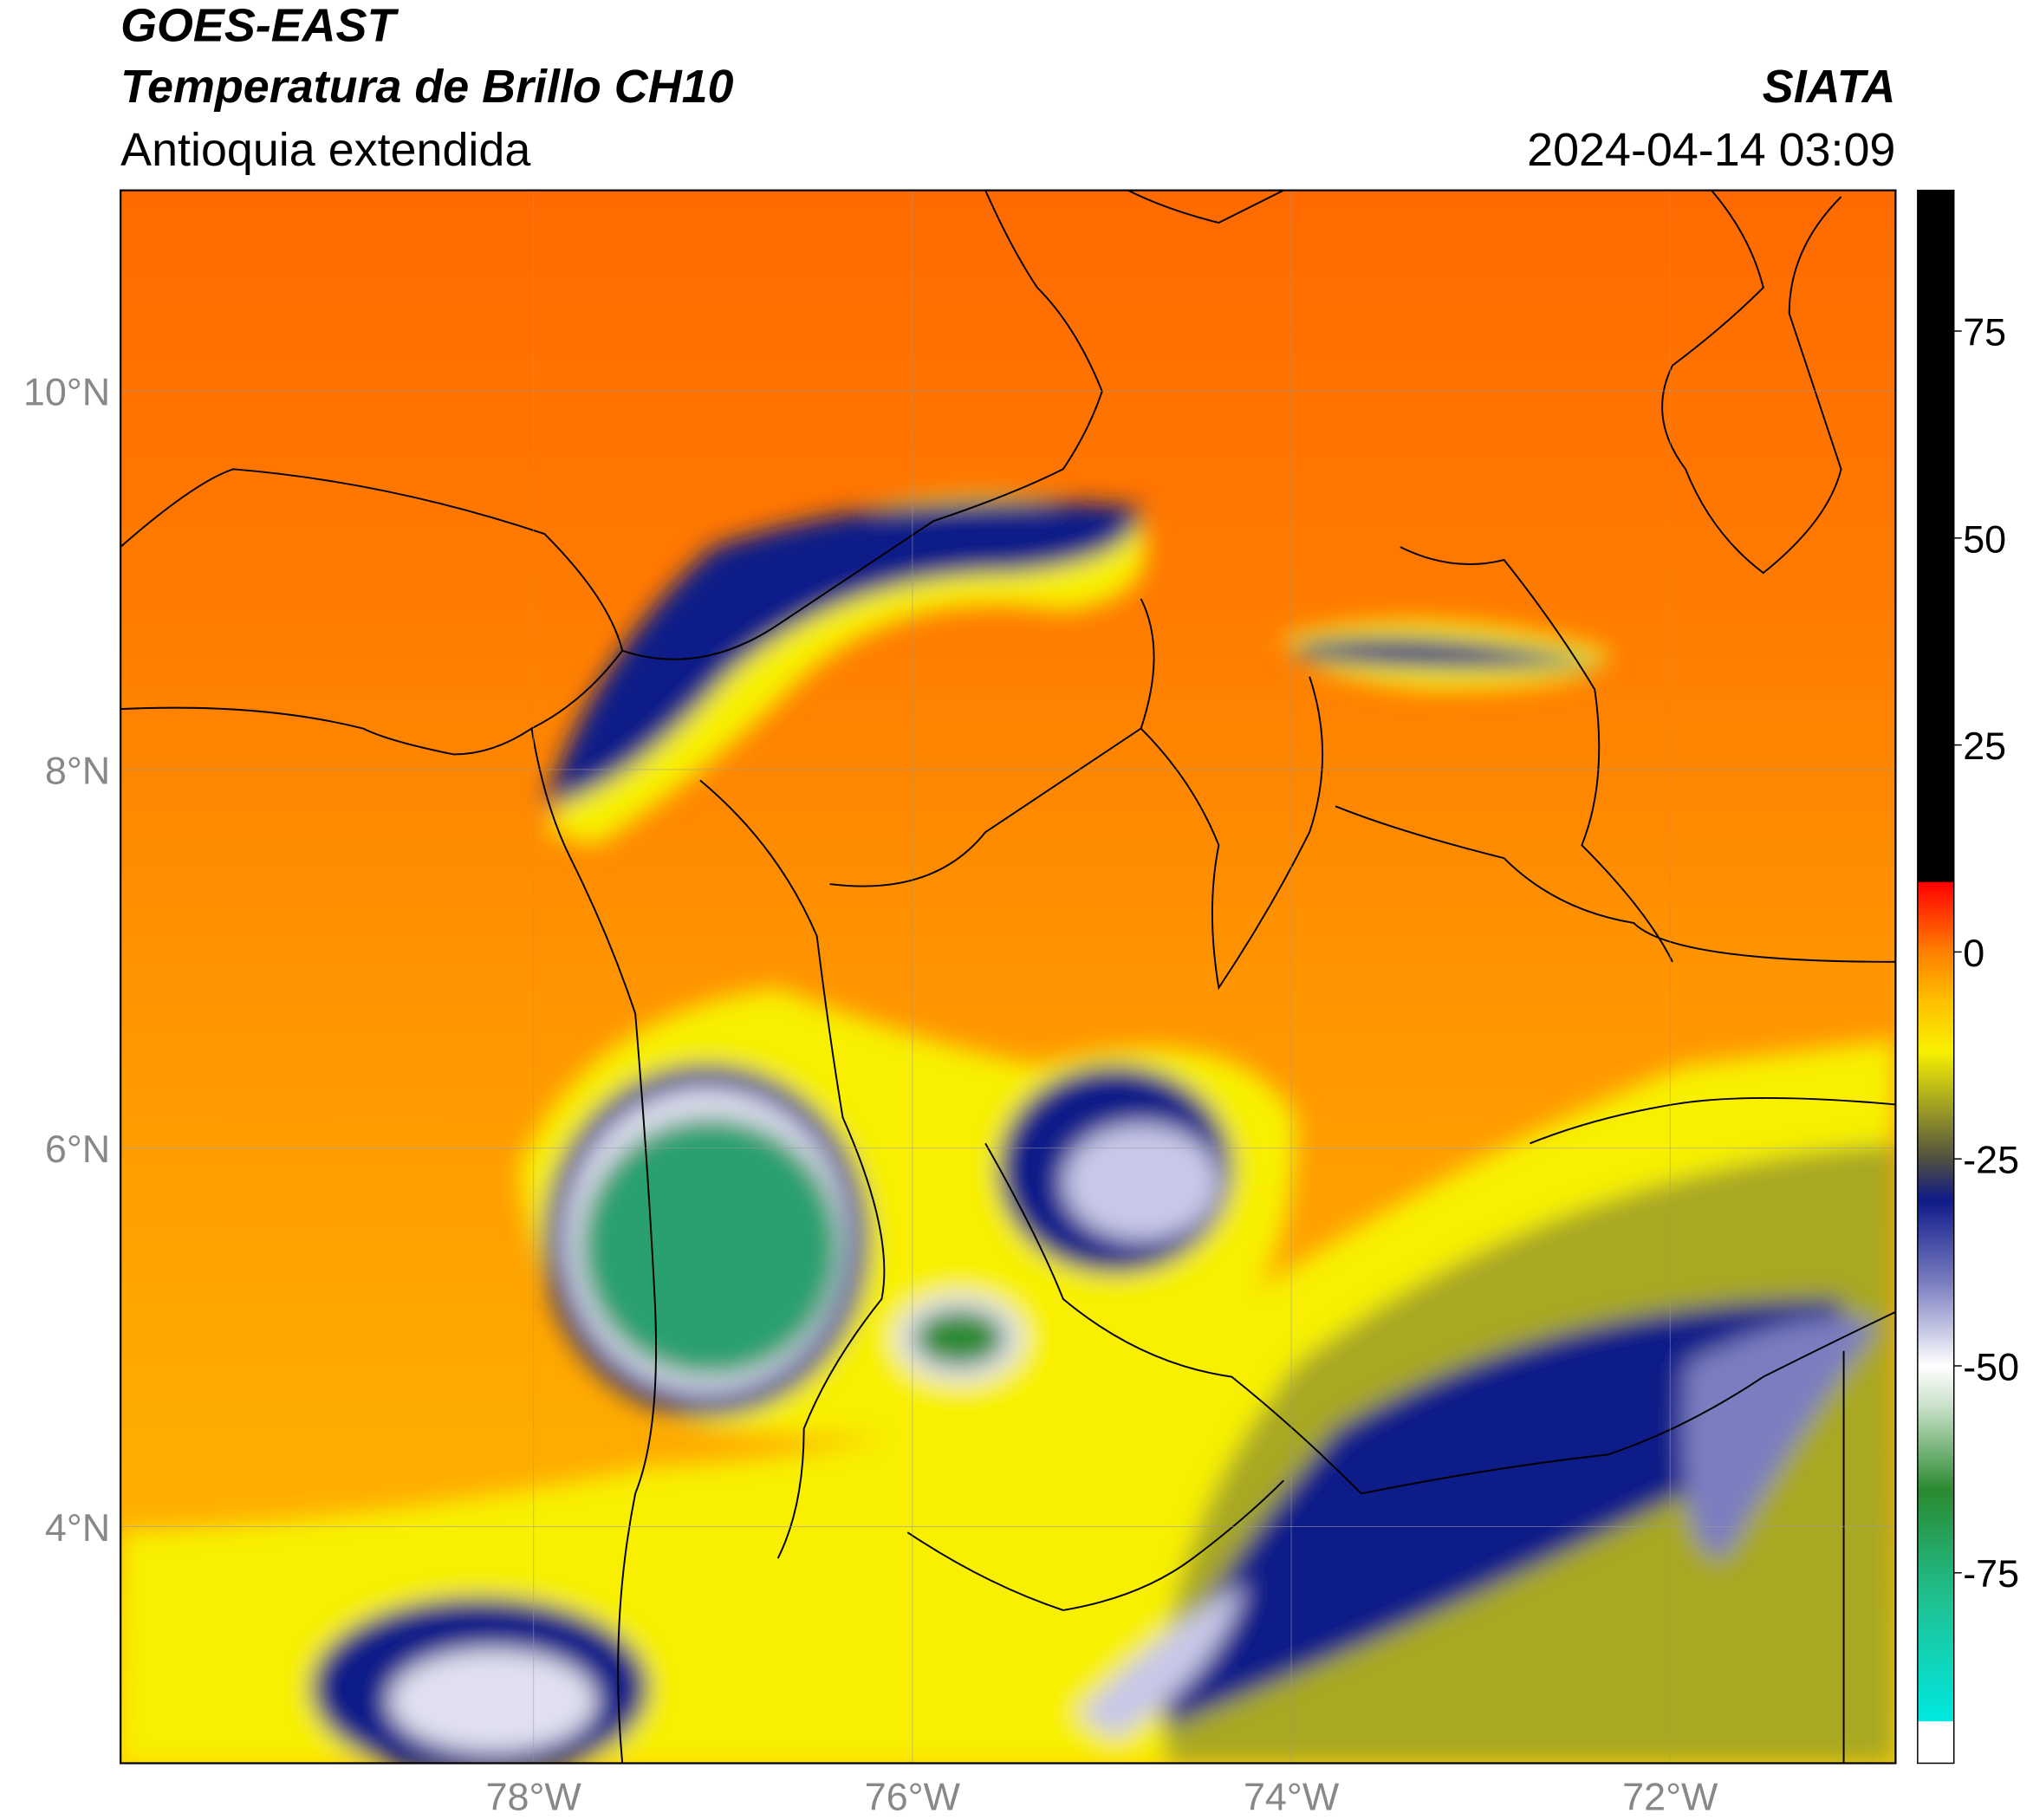  I want to click on y-tick-label: 6°N, so click(77, 1149).